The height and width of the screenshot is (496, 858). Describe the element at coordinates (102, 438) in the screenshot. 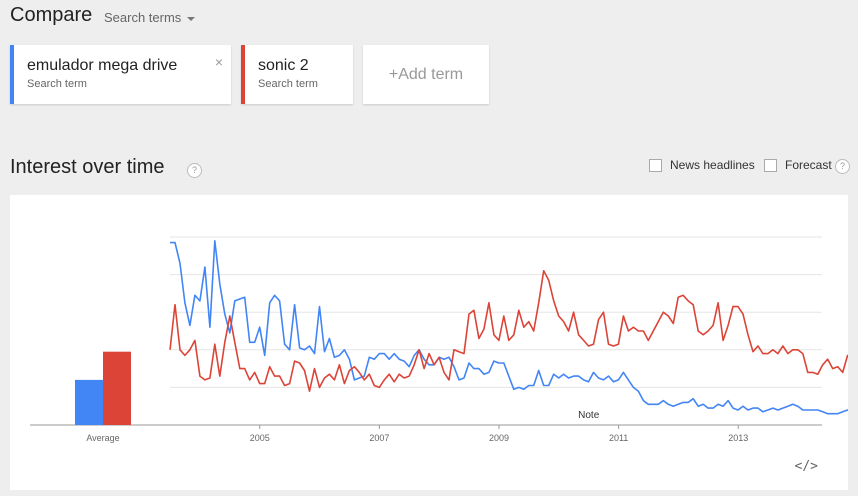

I see `average-label: Average` at that location.